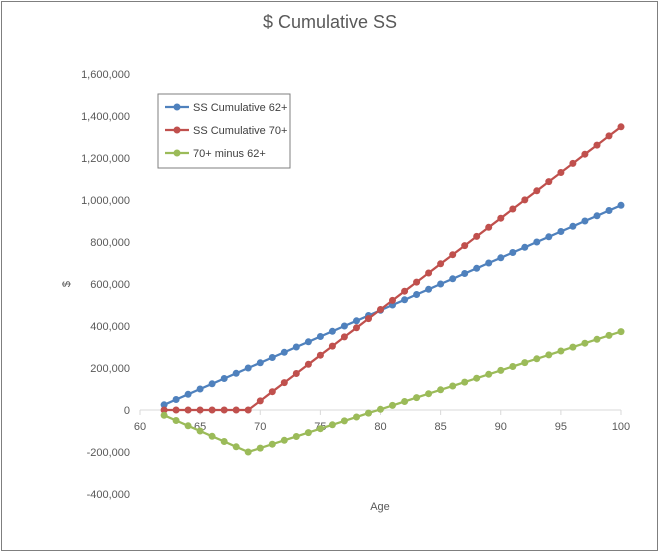  I want to click on x-tick-label: 80, so click(380, 427).